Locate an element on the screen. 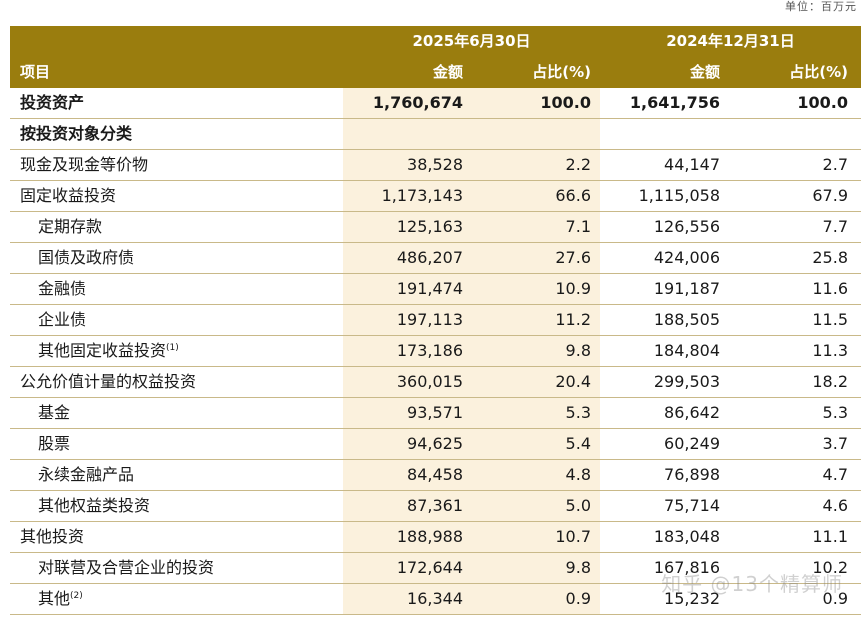 The height and width of the screenshot is (617, 865). table-row: 国债及政府债 486,207 27.6 424,006 25.8 is located at coordinates (435, 258).